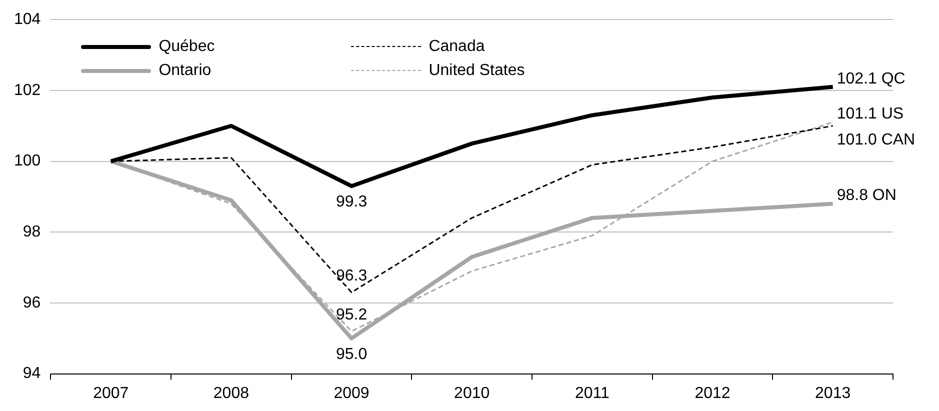 This screenshot has width=939, height=411. What do you see at coordinates (476, 71) in the screenshot?
I see `legend-label: United States` at bounding box center [476, 71].